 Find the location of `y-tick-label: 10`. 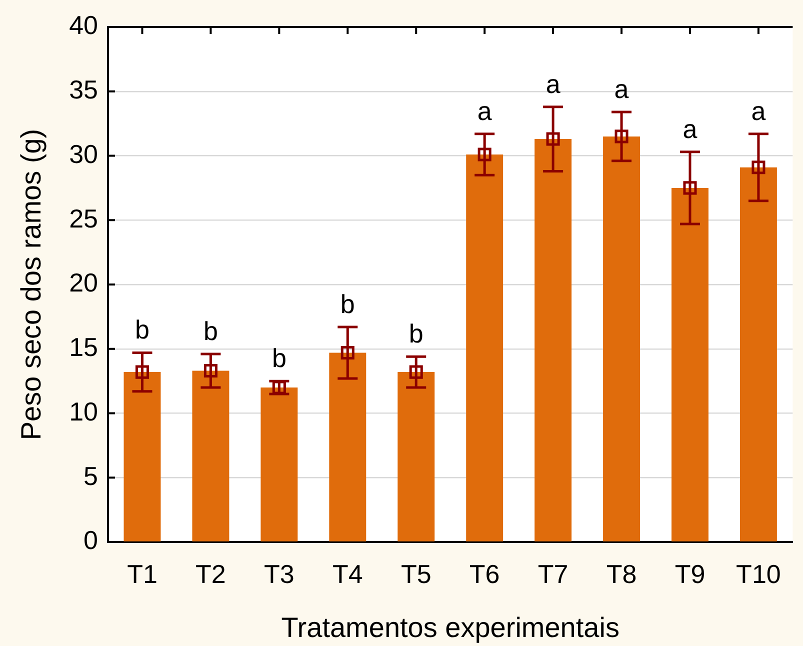

y-tick-label: 10 is located at coordinates (83, 411).